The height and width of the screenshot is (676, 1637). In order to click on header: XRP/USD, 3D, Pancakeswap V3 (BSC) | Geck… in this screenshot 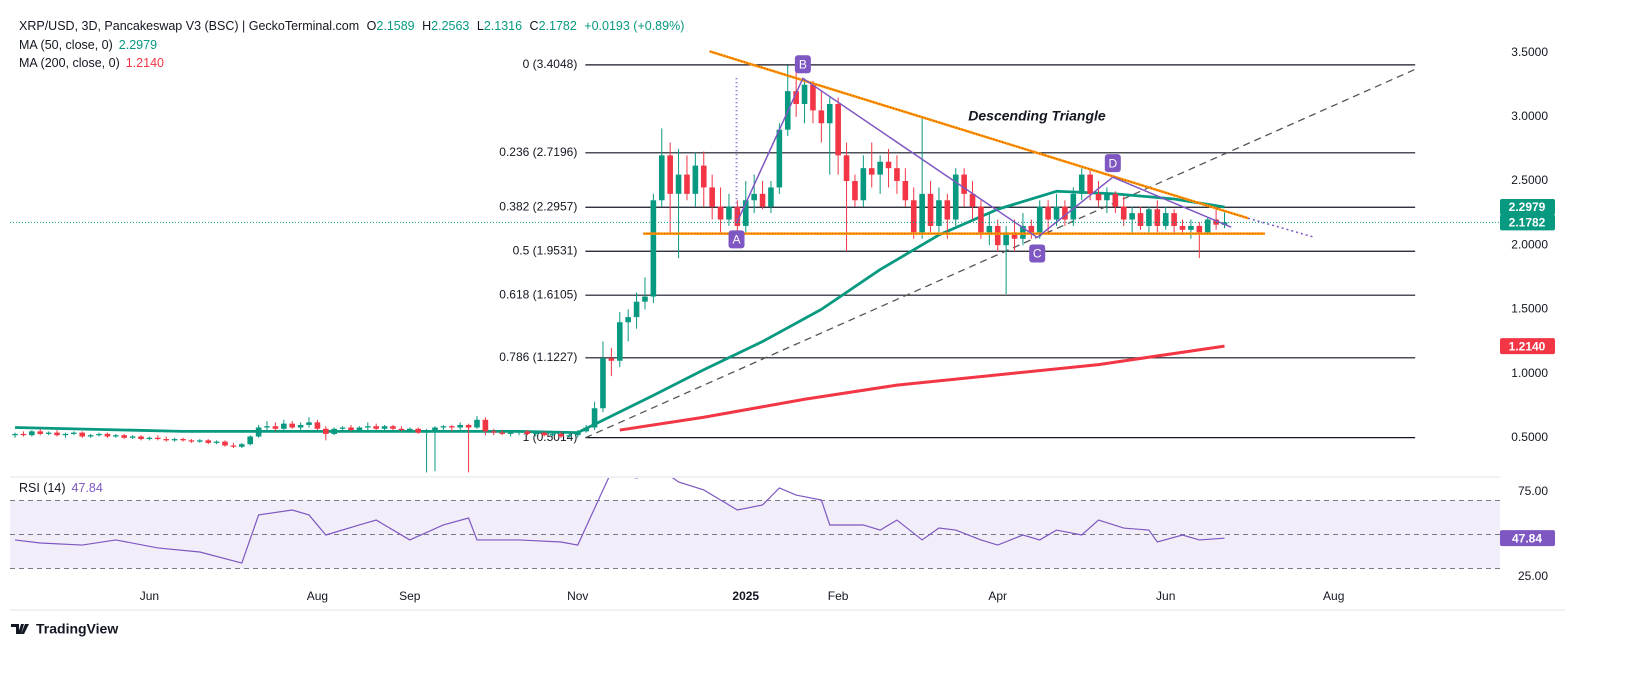, I will do `click(351, 26)`.